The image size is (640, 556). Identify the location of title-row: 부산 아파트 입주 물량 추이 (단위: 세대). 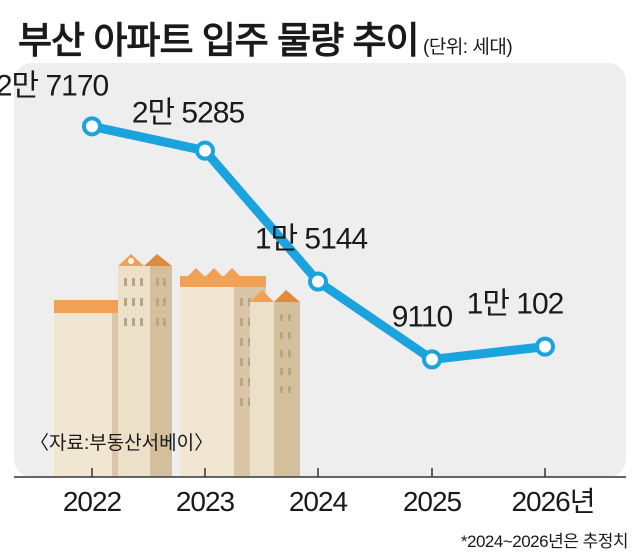
(265, 37).